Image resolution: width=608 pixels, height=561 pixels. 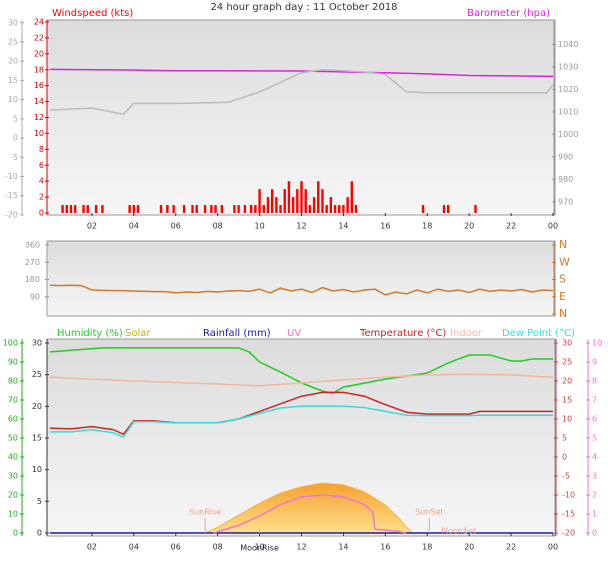 I want to click on event-label: SunRise, so click(x=205, y=512).